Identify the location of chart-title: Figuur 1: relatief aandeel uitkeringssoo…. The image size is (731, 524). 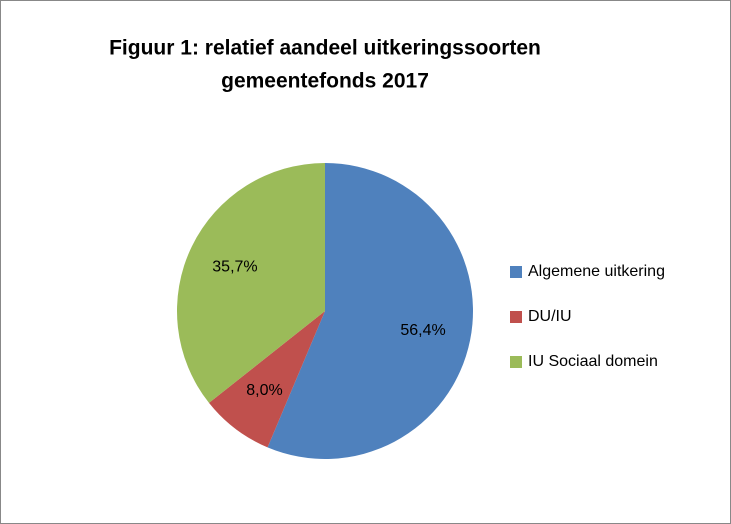
(325, 48).